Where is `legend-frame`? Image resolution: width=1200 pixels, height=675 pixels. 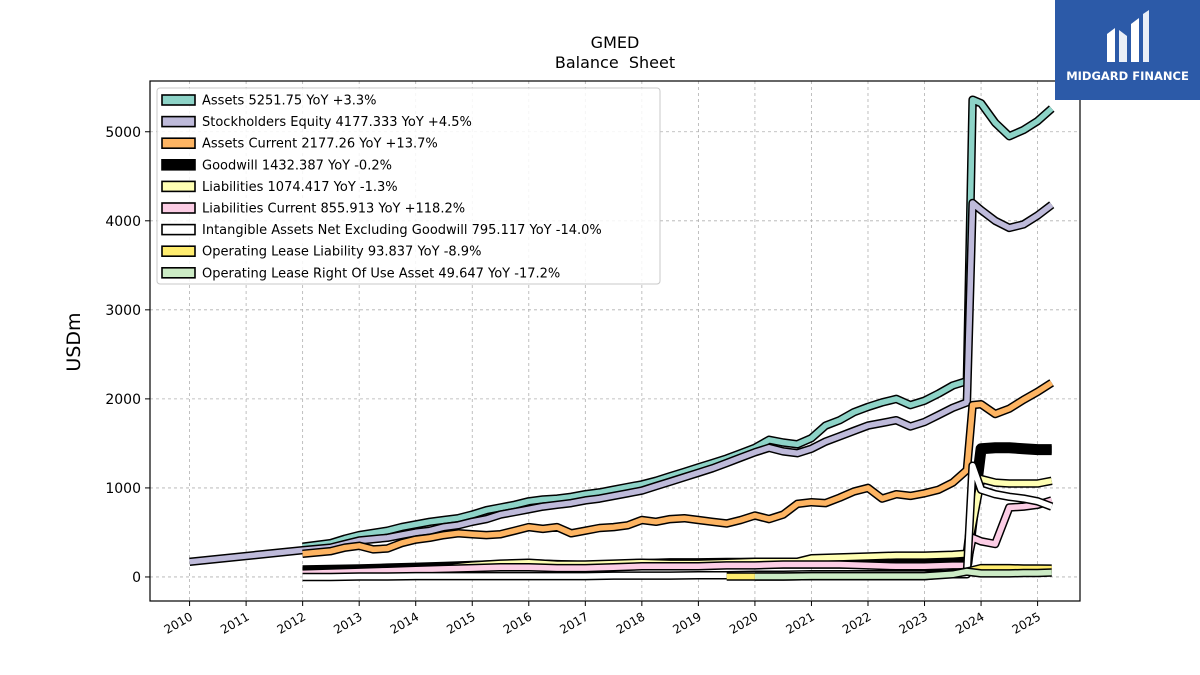 legend-frame is located at coordinates (408, 186).